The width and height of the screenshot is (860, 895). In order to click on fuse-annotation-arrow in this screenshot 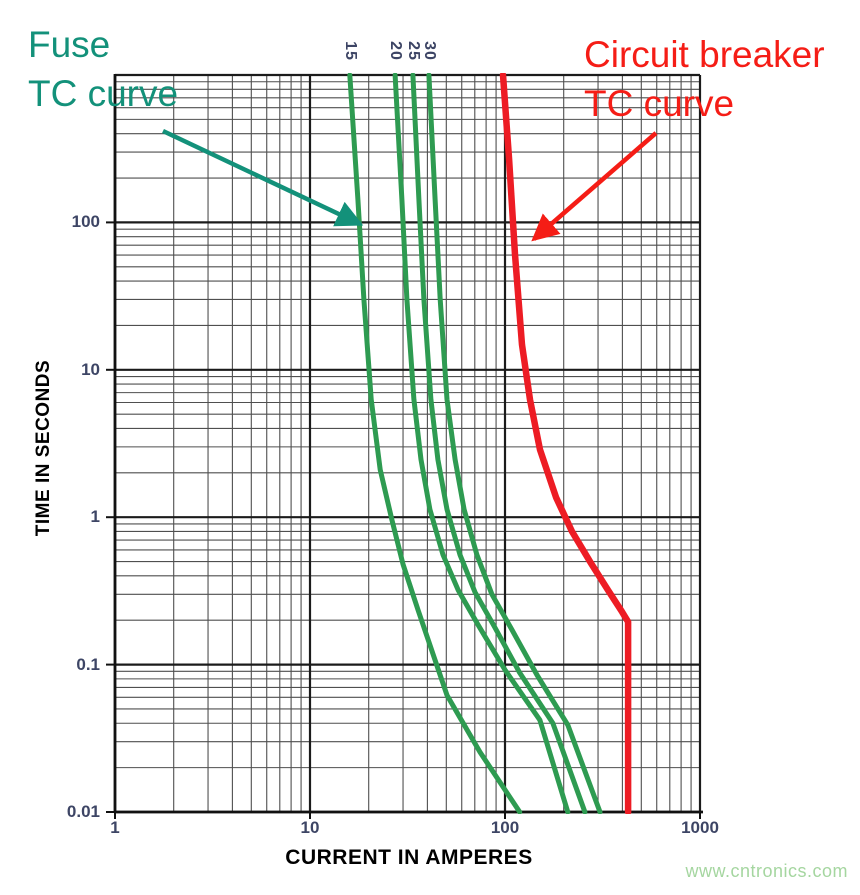, I will do `click(263, 177)`.